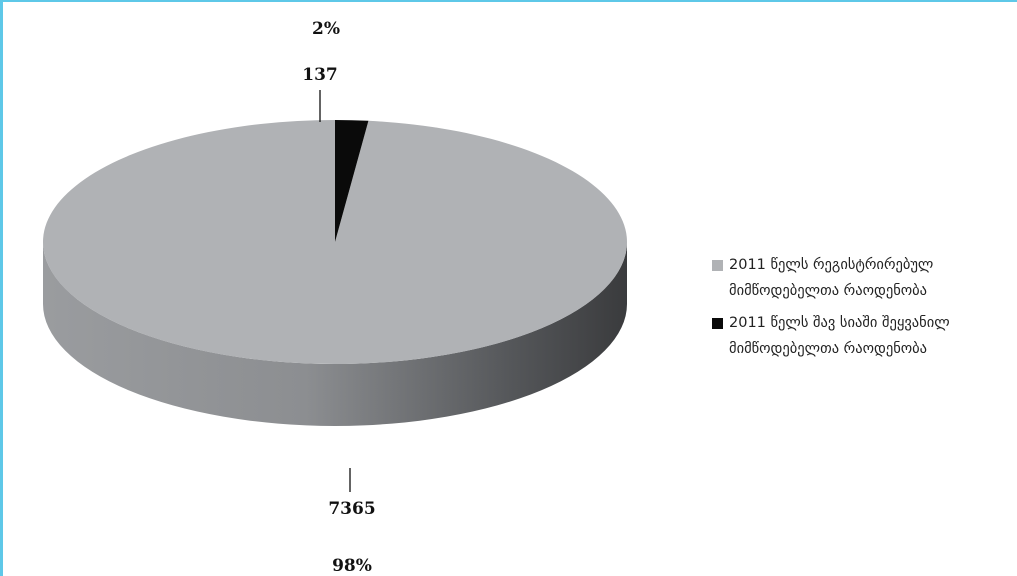 This screenshot has width=1017, height=576. I want to click on data-label-registered-percent: 98%, so click(352, 566).